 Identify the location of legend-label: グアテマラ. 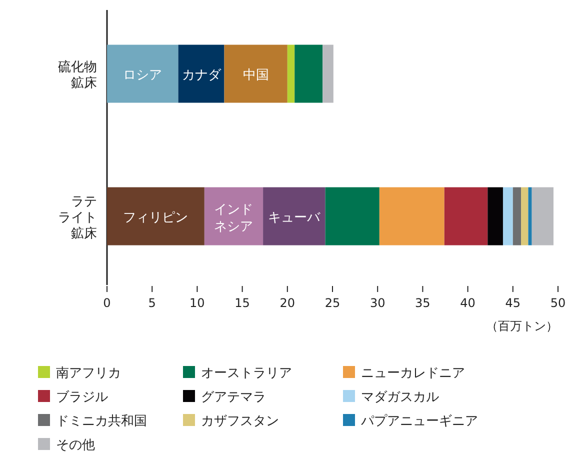
(233, 397).